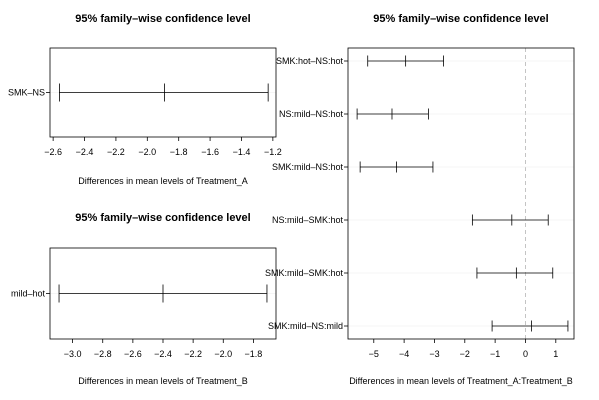 This screenshot has height=400, width=599. I want to click on x-tick-label: 1, so click(555, 354).